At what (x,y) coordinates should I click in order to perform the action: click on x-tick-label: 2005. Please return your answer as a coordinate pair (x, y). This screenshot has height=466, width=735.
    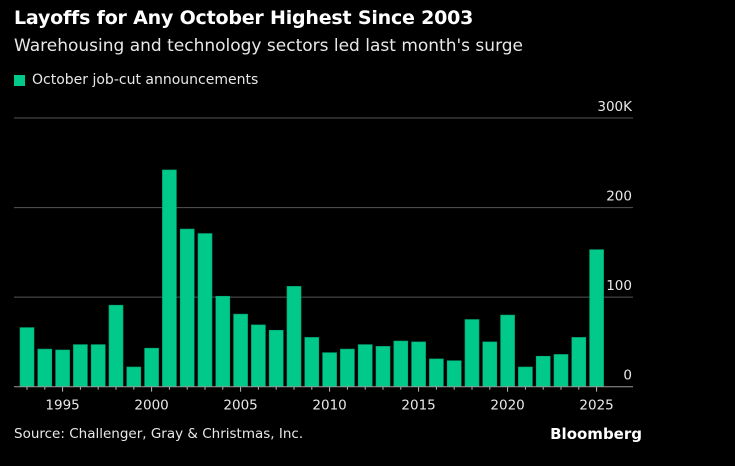
    Looking at the image, I should click on (240, 406).